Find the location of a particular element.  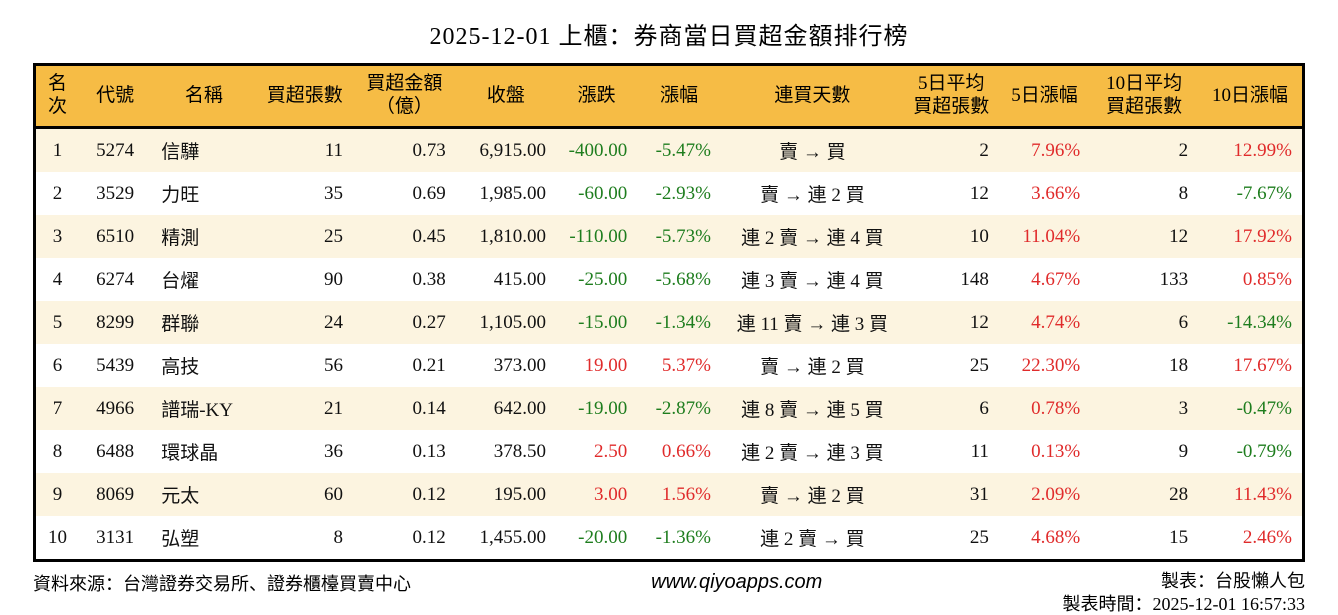

cell-net_buy_lots: 24 is located at coordinates (305, 322).